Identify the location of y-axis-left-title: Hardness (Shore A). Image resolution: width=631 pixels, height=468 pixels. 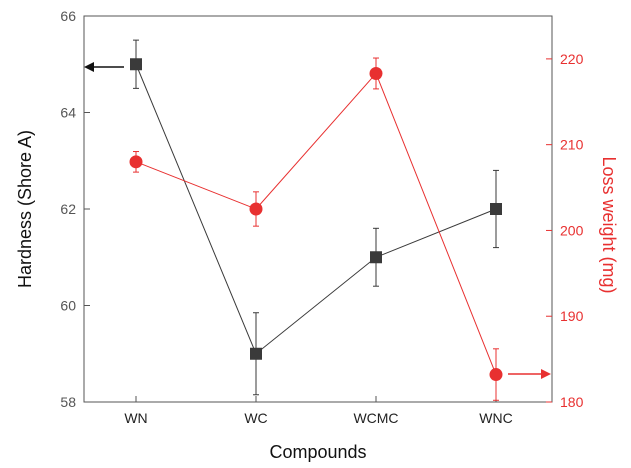
(25, 209).